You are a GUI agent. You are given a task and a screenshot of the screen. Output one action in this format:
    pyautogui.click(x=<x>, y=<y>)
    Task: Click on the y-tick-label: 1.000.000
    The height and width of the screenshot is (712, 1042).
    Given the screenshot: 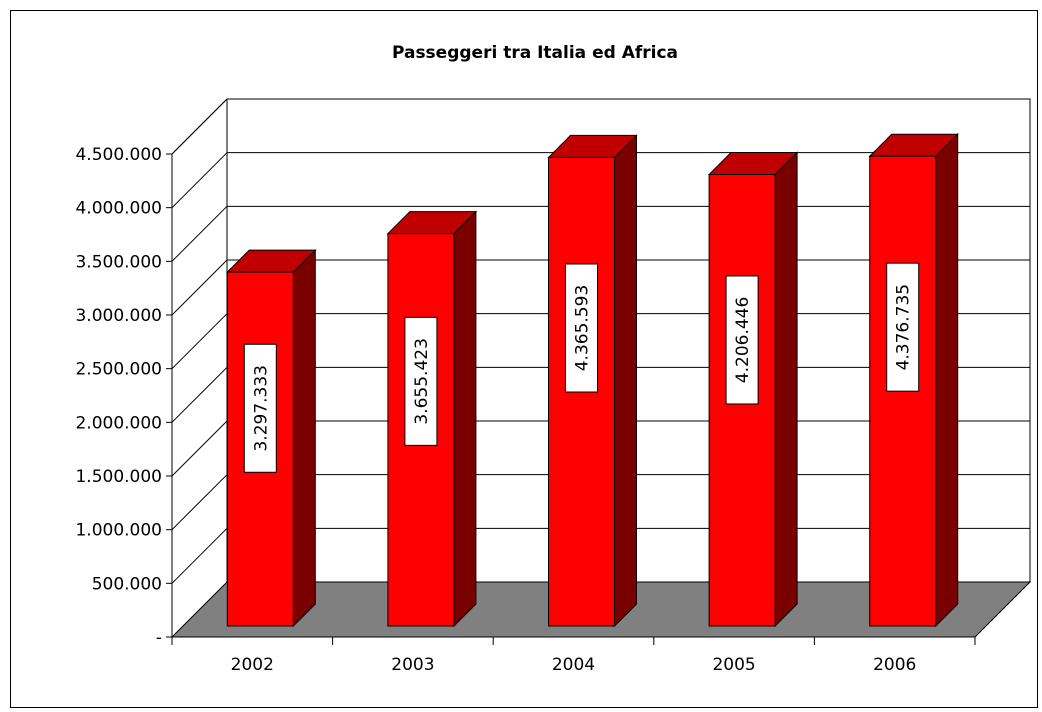 What is the action you would take?
    pyautogui.click(x=118, y=531)
    